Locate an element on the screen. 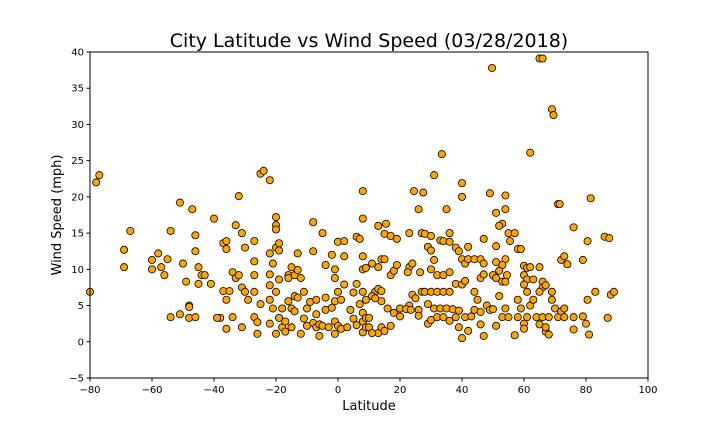  x-tick-label: 60 is located at coordinates (524, 390).